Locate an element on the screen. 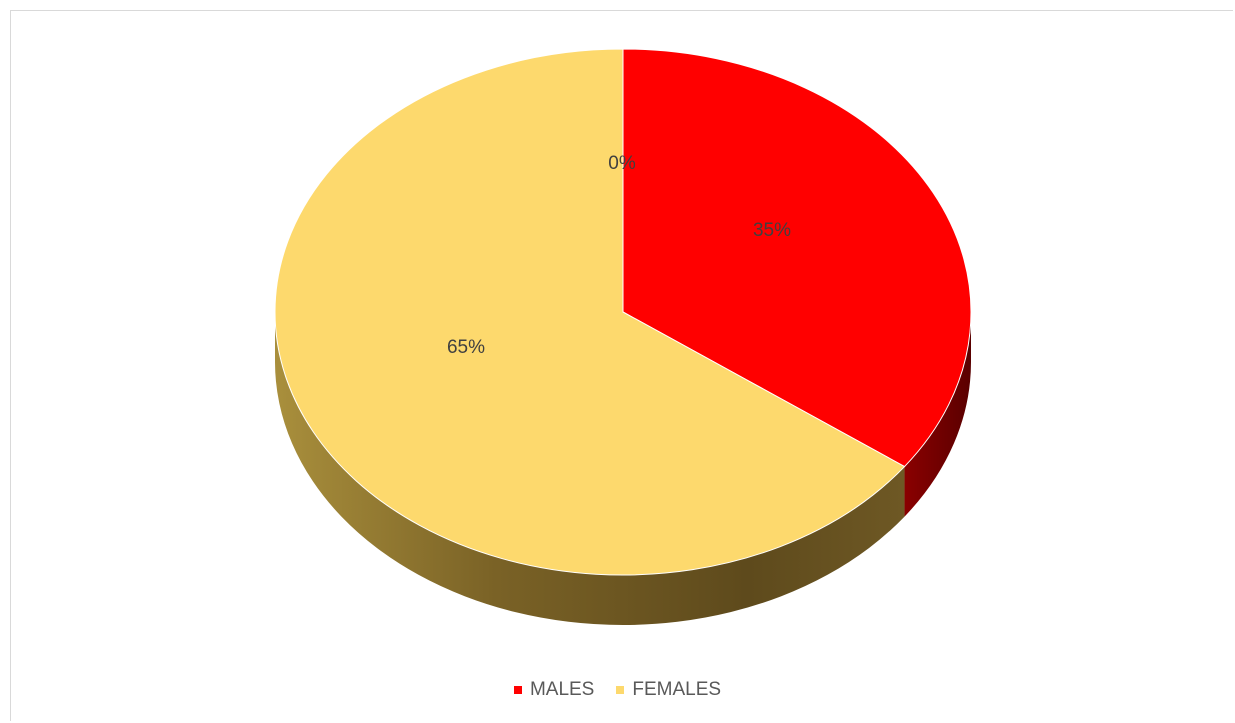 The width and height of the screenshot is (1235, 723). data-label-zero: 0% is located at coordinates (622, 163).